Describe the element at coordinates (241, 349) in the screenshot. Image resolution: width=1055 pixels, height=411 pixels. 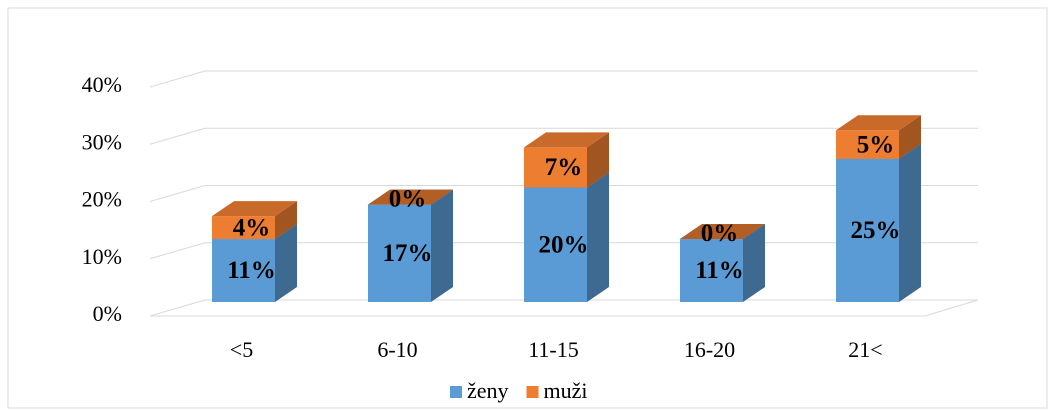
I see `x-tick-label: <5` at that location.